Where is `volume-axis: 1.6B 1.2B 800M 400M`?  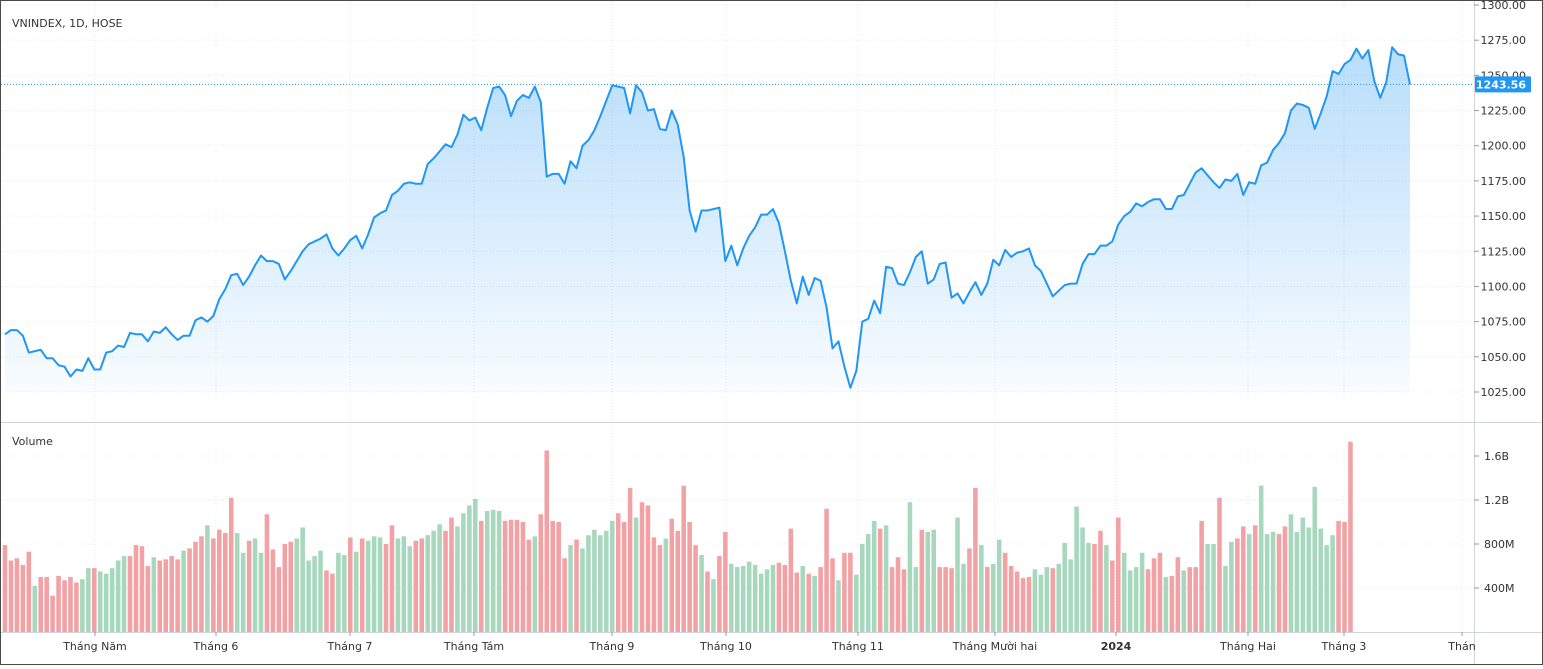 volume-axis: 1.6B 1.2B 800M 400M is located at coordinates (1494, 522).